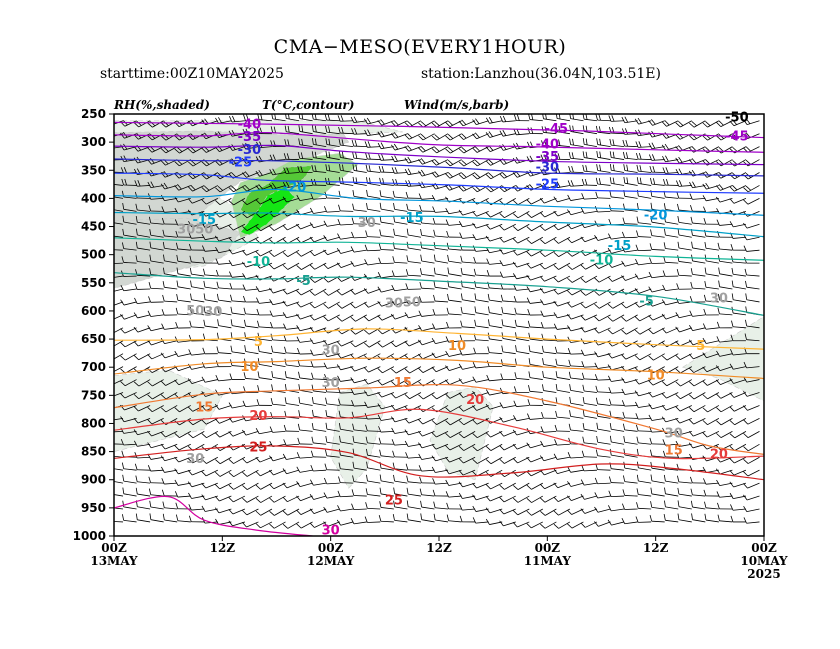 The height and width of the screenshot is (649, 840). What do you see at coordinates (93, 227) in the screenshot?
I see `pressure-tick-label: 450` at bounding box center [93, 227].